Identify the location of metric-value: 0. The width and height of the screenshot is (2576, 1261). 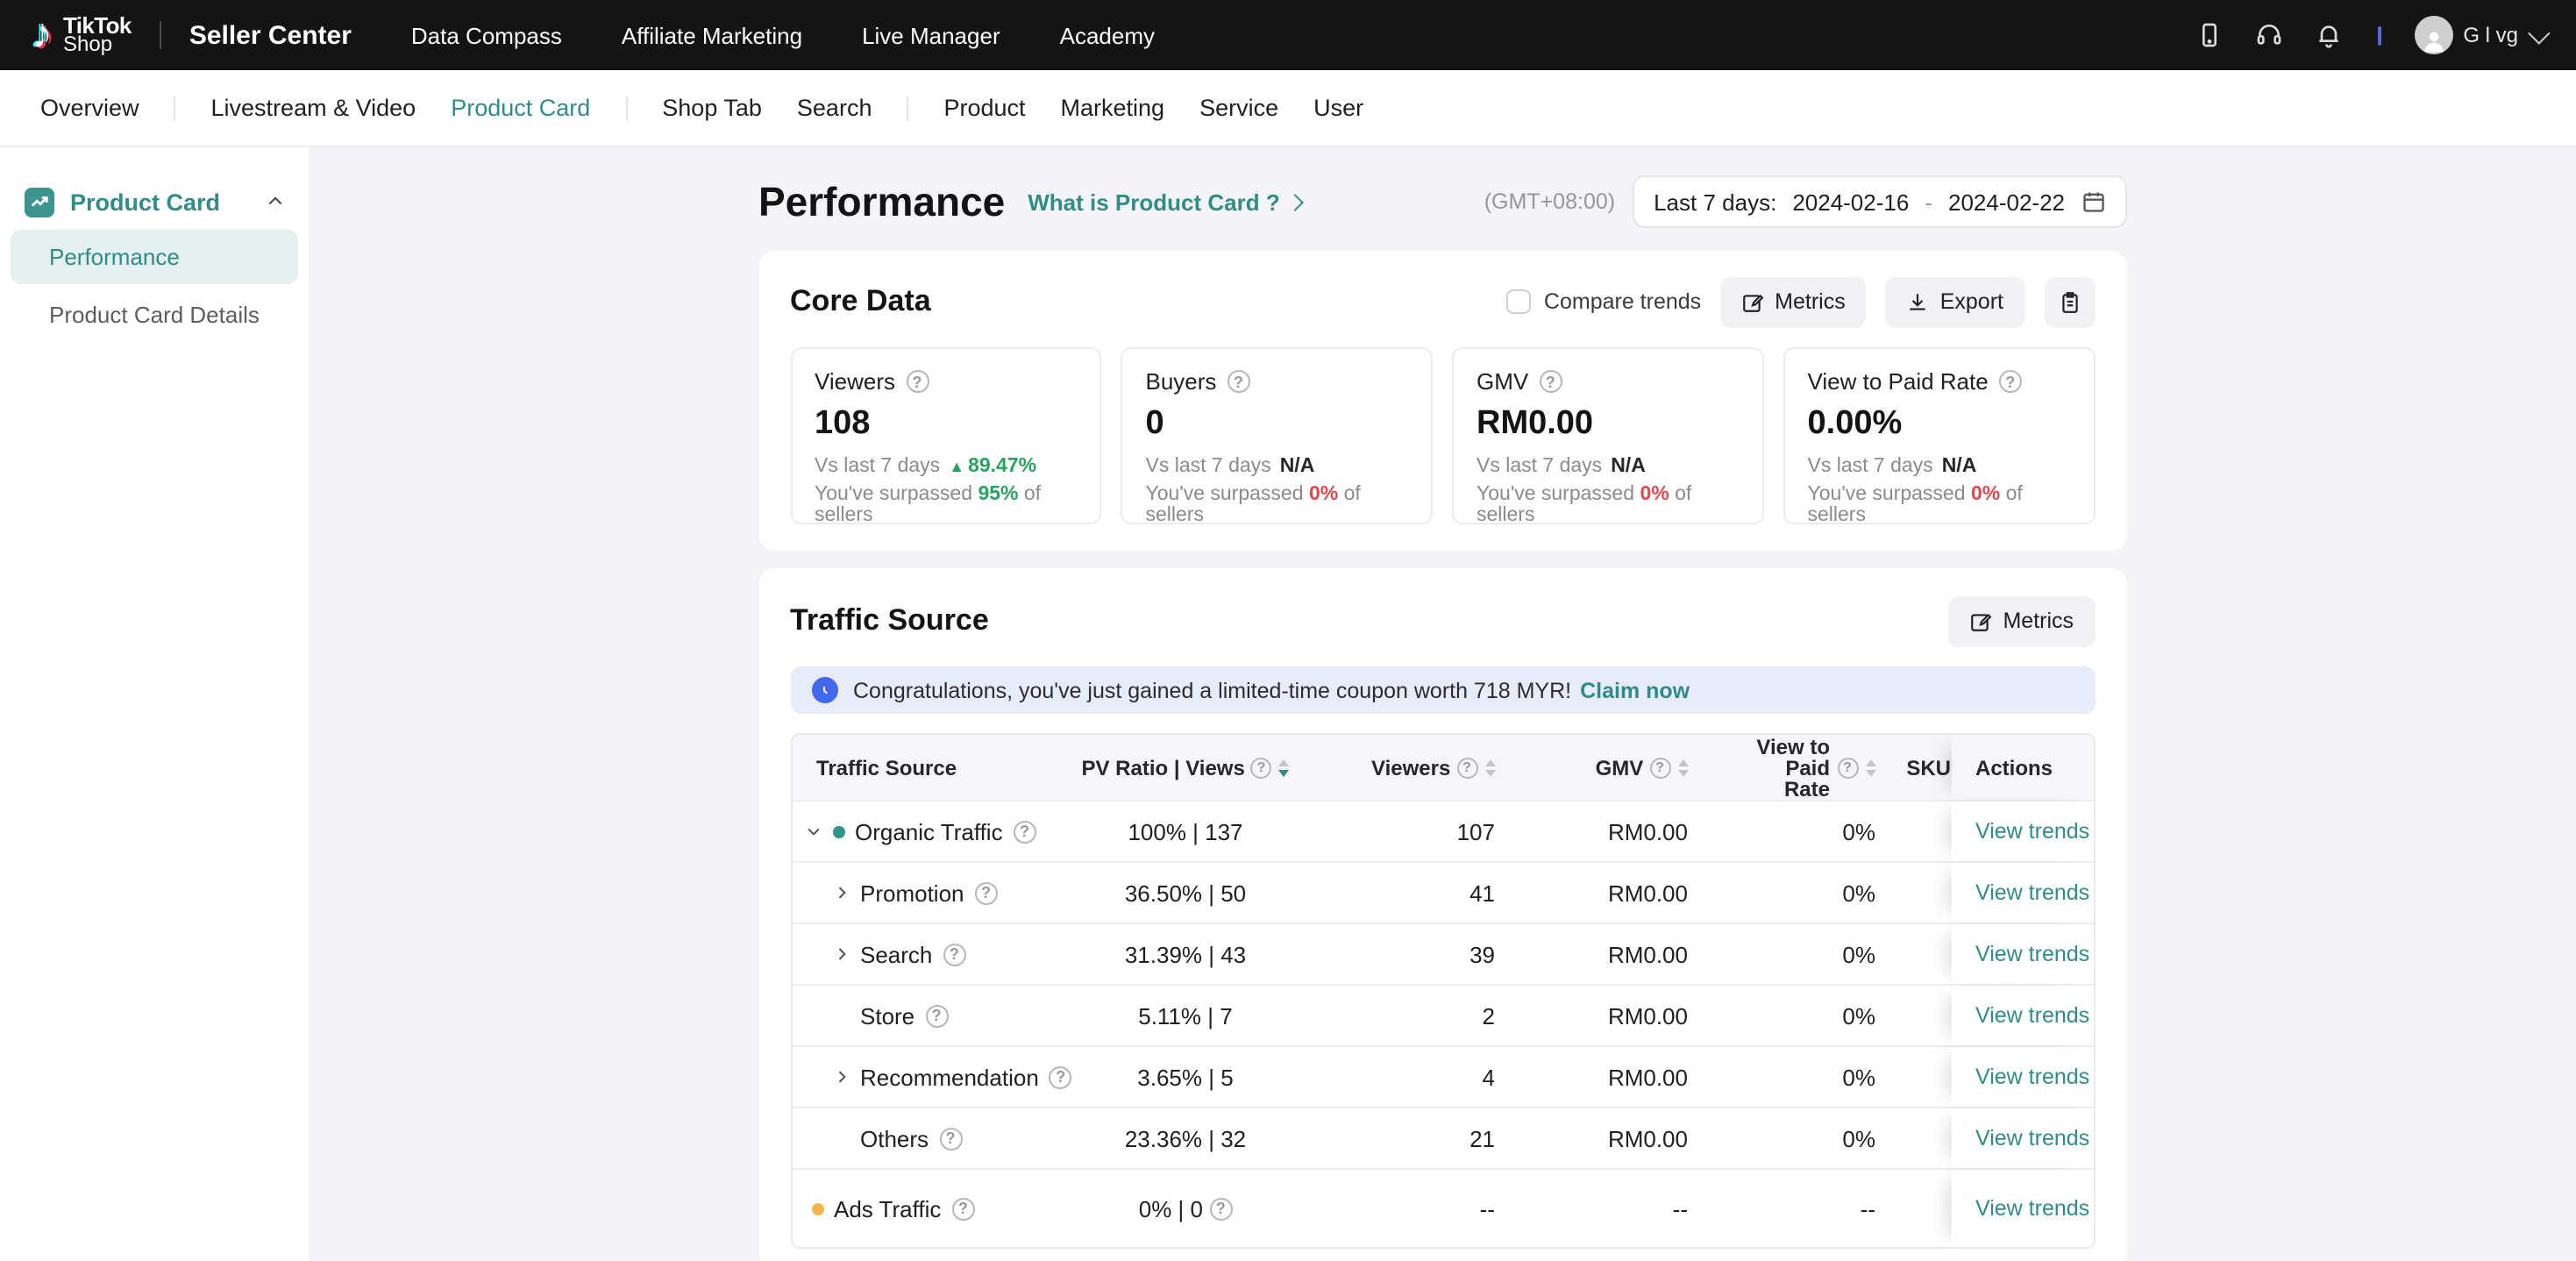
(1154, 423).